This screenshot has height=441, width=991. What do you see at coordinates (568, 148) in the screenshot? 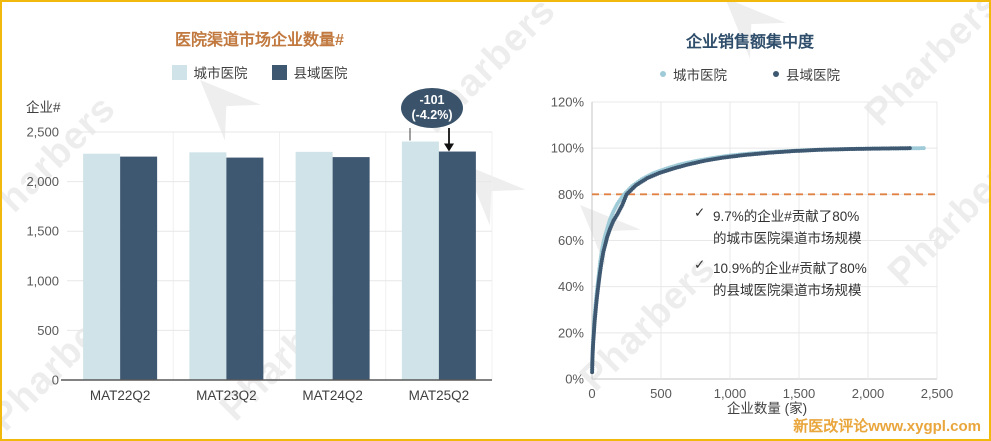
I see `y-tick-label: 100%` at bounding box center [568, 148].